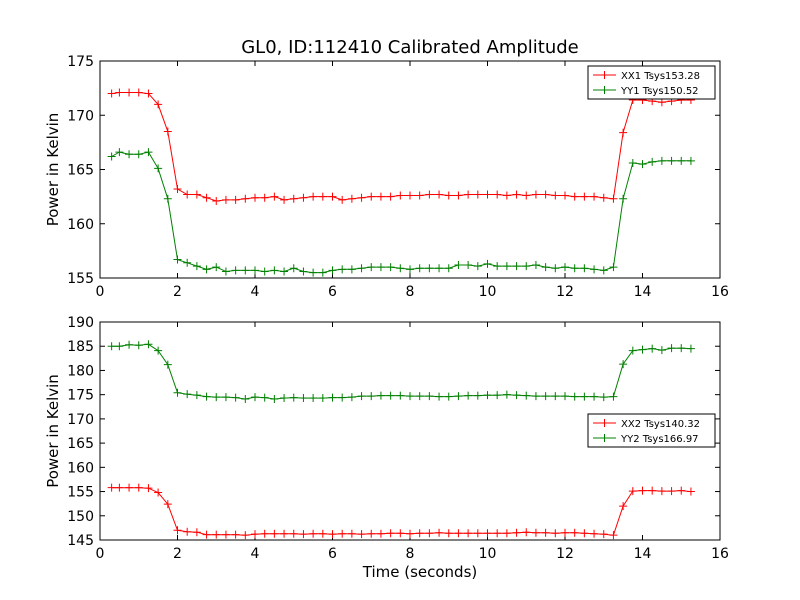 This screenshot has height=600, width=800. I want to click on x-tick-label: 2, so click(177, 554).